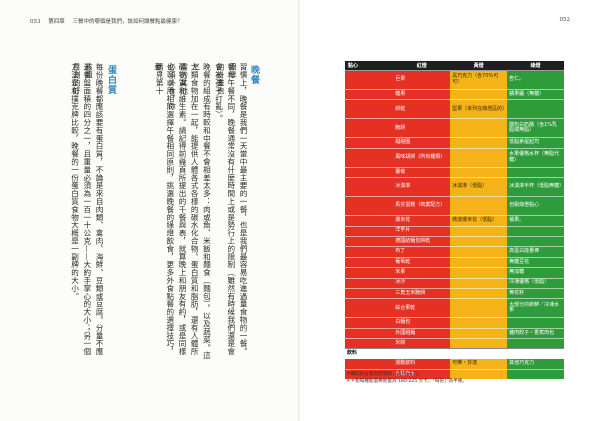  I want to click on section-drinks-label: 飲料, so click(454, 353).